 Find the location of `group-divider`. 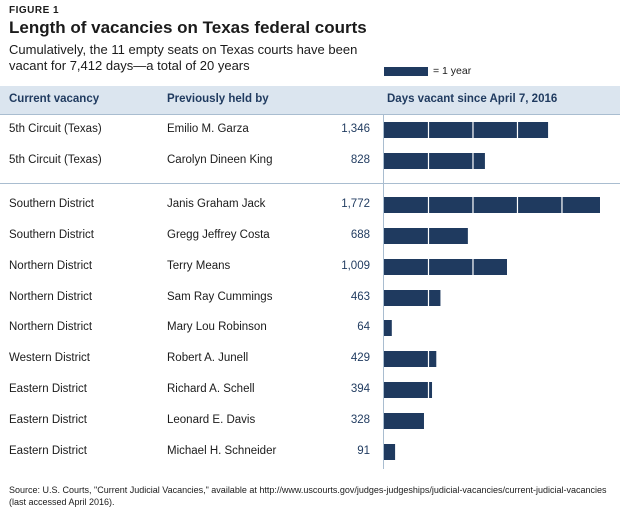

group-divider is located at coordinates (310, 183).